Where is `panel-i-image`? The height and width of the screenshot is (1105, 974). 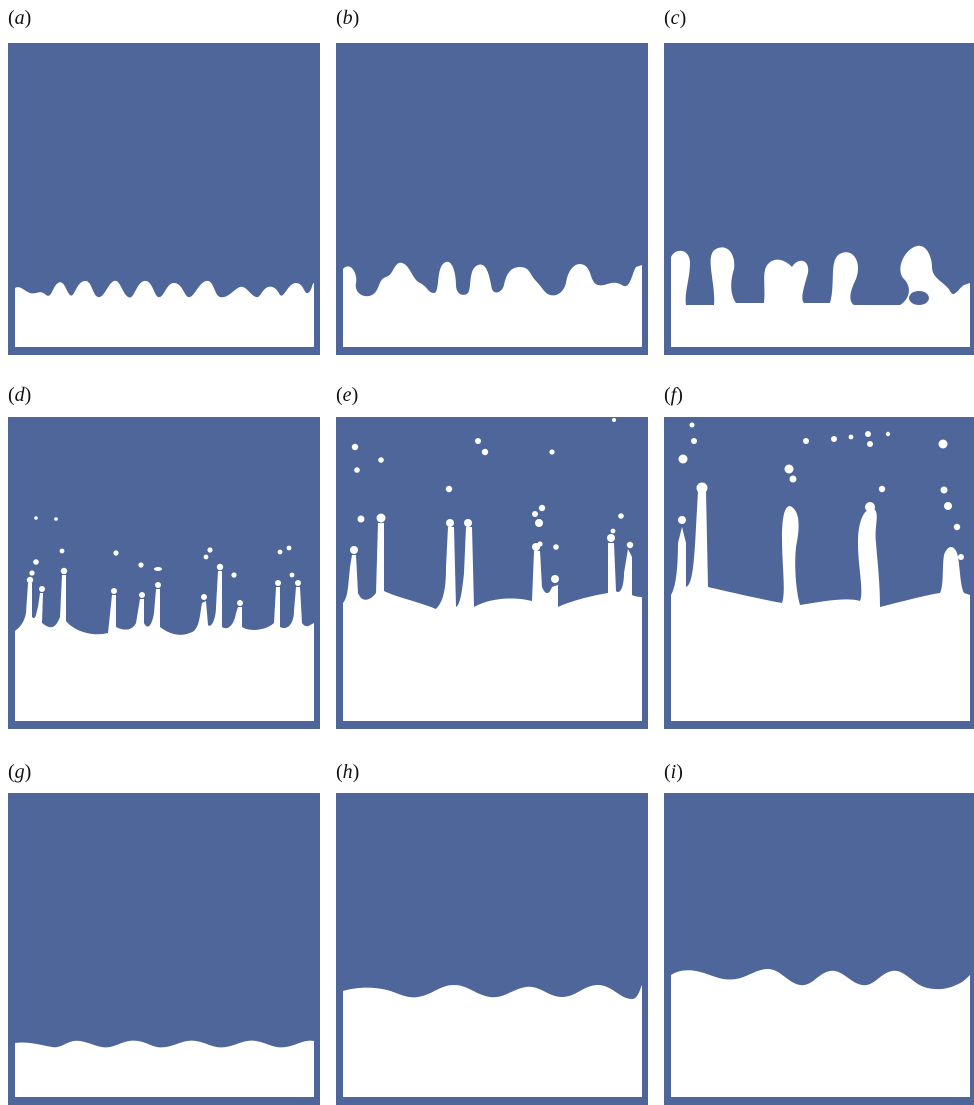 panel-i-image is located at coordinates (819, 949).